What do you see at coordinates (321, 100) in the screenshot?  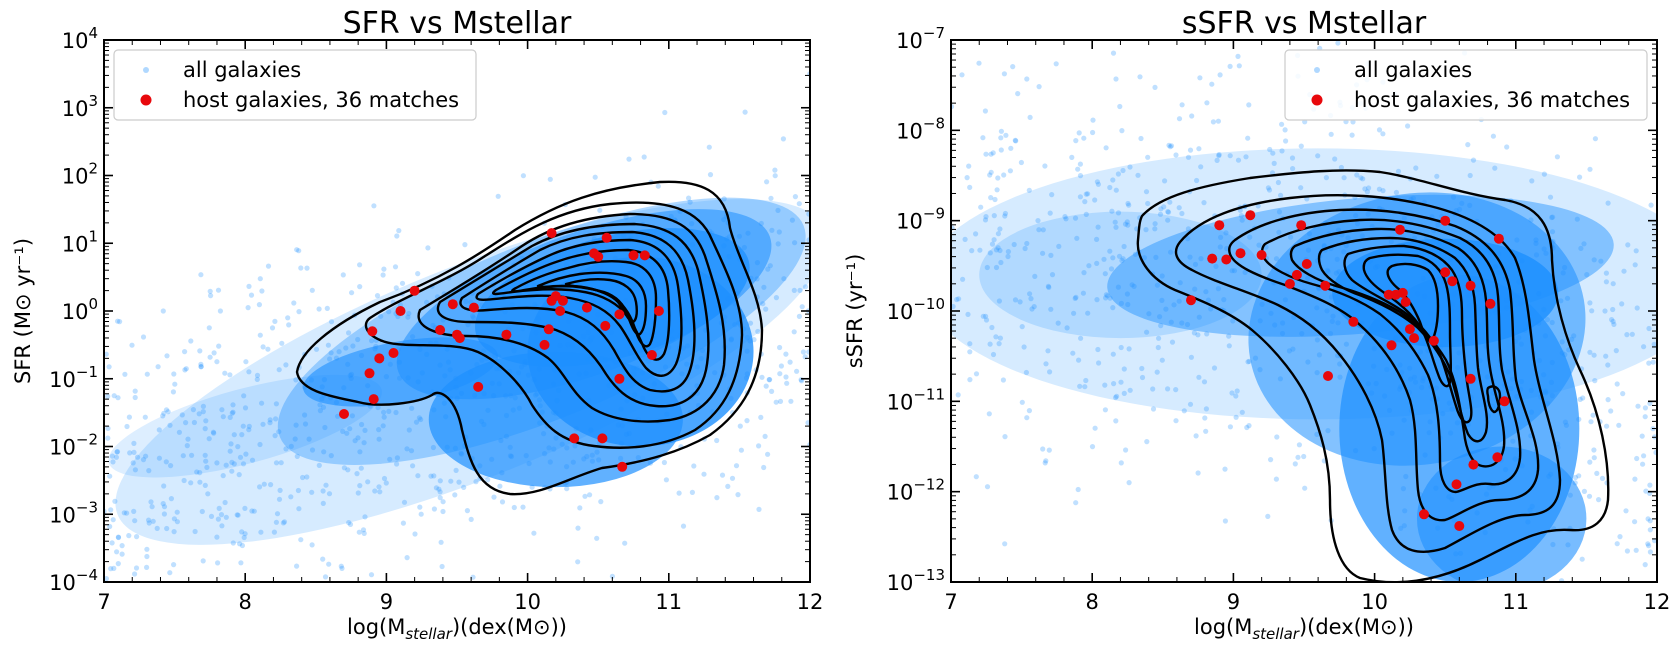 I see `legend-label-host-galaxies: host galaxies, 36 matches` at bounding box center [321, 100].